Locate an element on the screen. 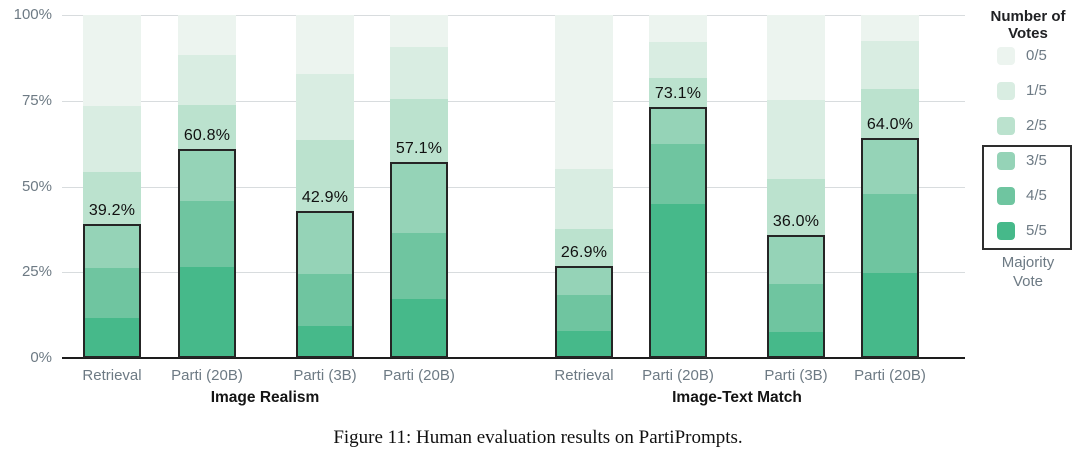 This screenshot has width=1076, height=460. majority-percentage-label: 64.0% is located at coordinates (890, 125).